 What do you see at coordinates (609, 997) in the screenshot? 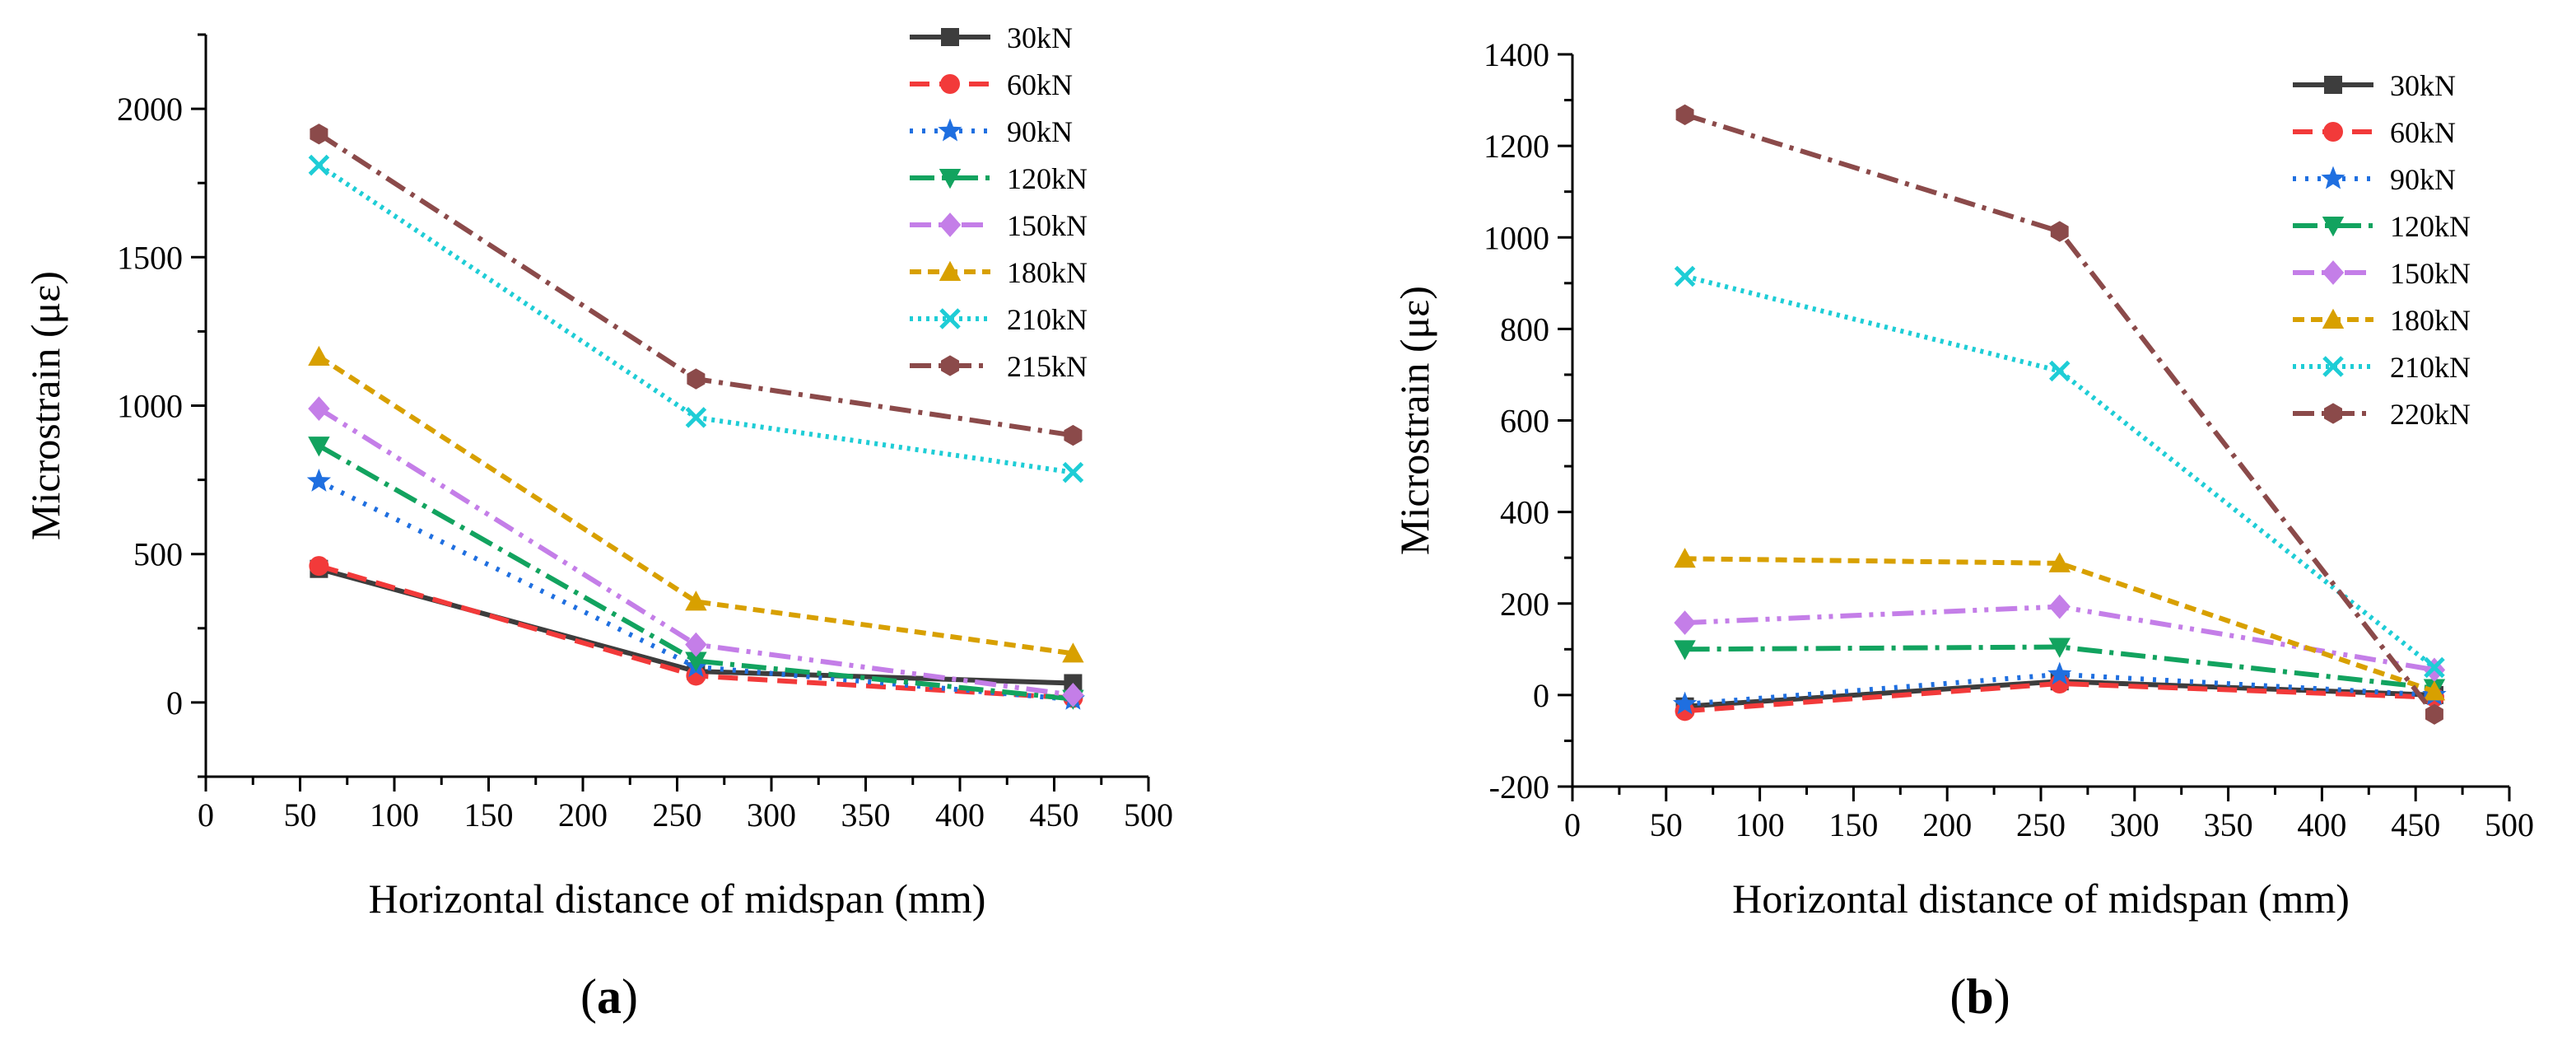
I see `panel-label: (a)` at bounding box center [609, 997].